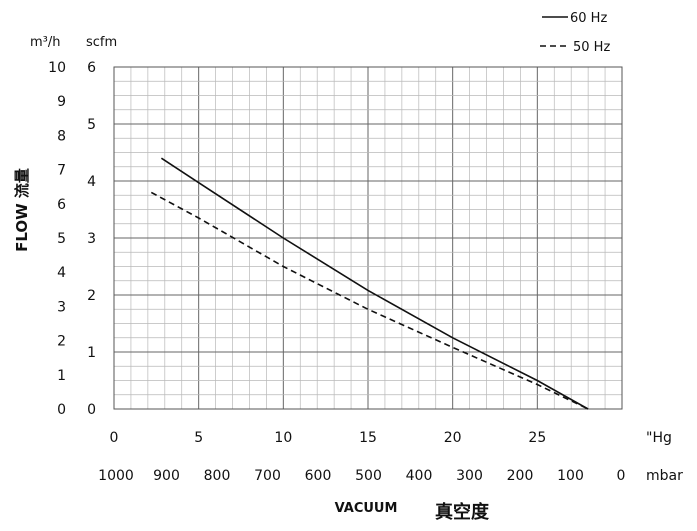  What do you see at coordinates (91, 410) in the screenshot?
I see `y-tick-label-scfm: 0` at bounding box center [91, 410].